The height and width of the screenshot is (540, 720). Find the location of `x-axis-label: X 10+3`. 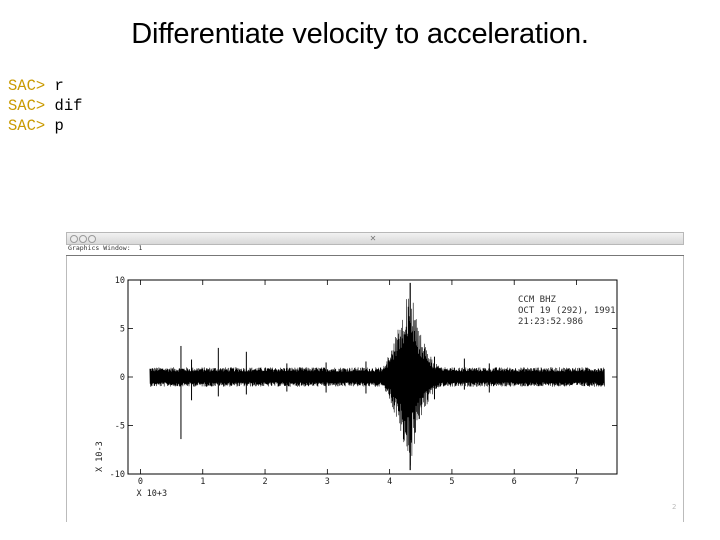

x-axis-label: X 10+3 is located at coordinates (151, 494).